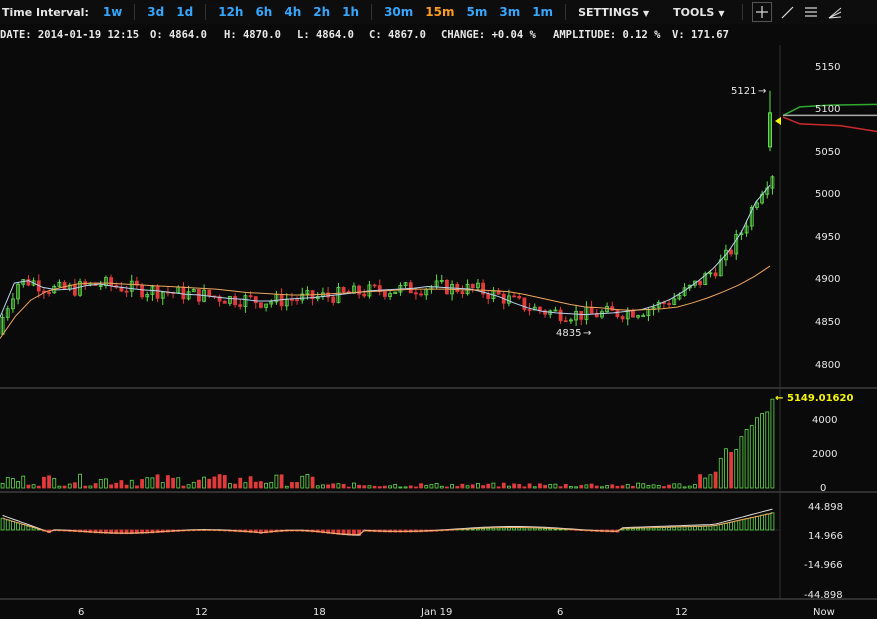  Describe the element at coordinates (698, 12) in the screenshot. I see `tools-menu: TOOLS ▼` at that location.